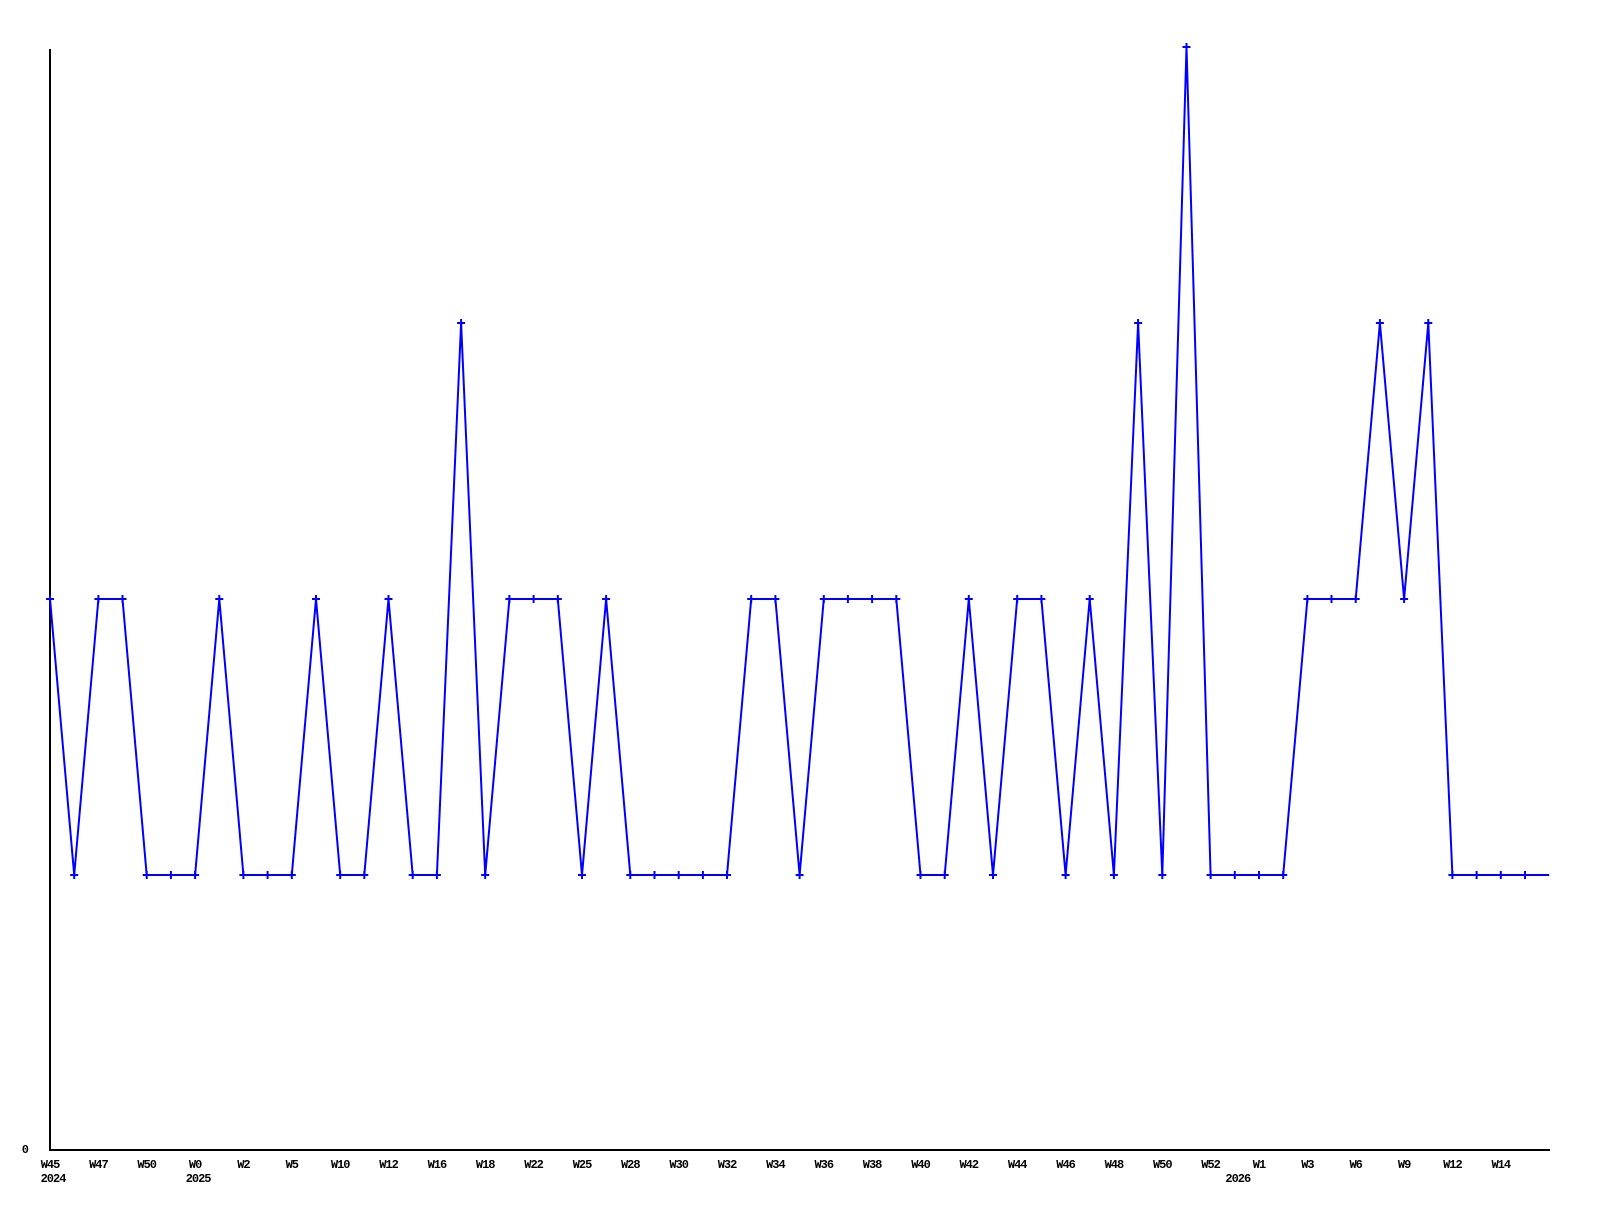  What do you see at coordinates (195, 1165) in the screenshot?
I see `x-tick-label: W0` at bounding box center [195, 1165].